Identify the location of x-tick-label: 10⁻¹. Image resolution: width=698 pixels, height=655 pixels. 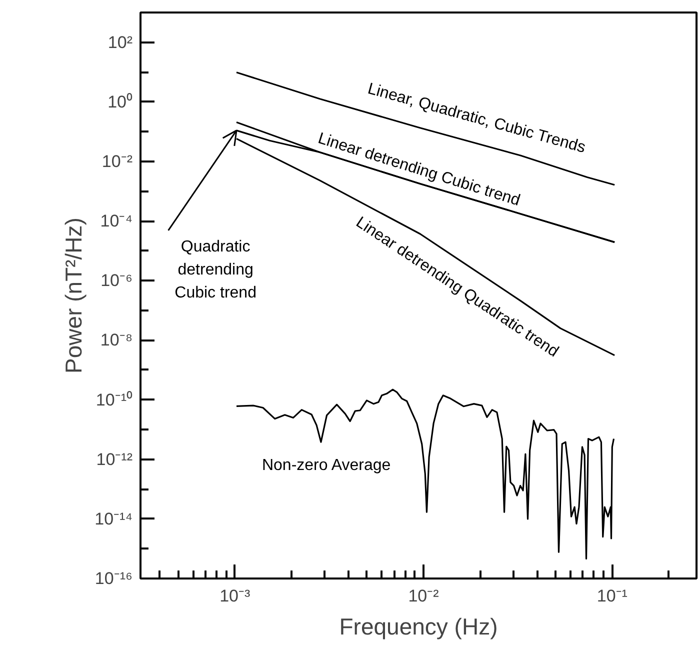
(612, 596).